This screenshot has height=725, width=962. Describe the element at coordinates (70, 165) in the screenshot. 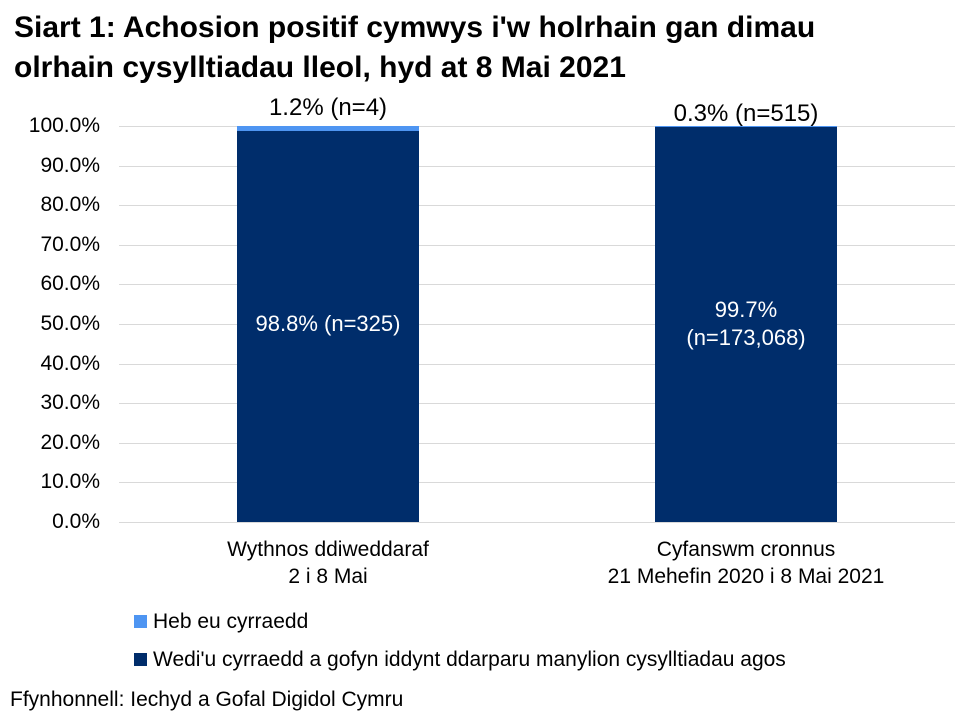

I see `y-tick-label: 90.0%` at that location.